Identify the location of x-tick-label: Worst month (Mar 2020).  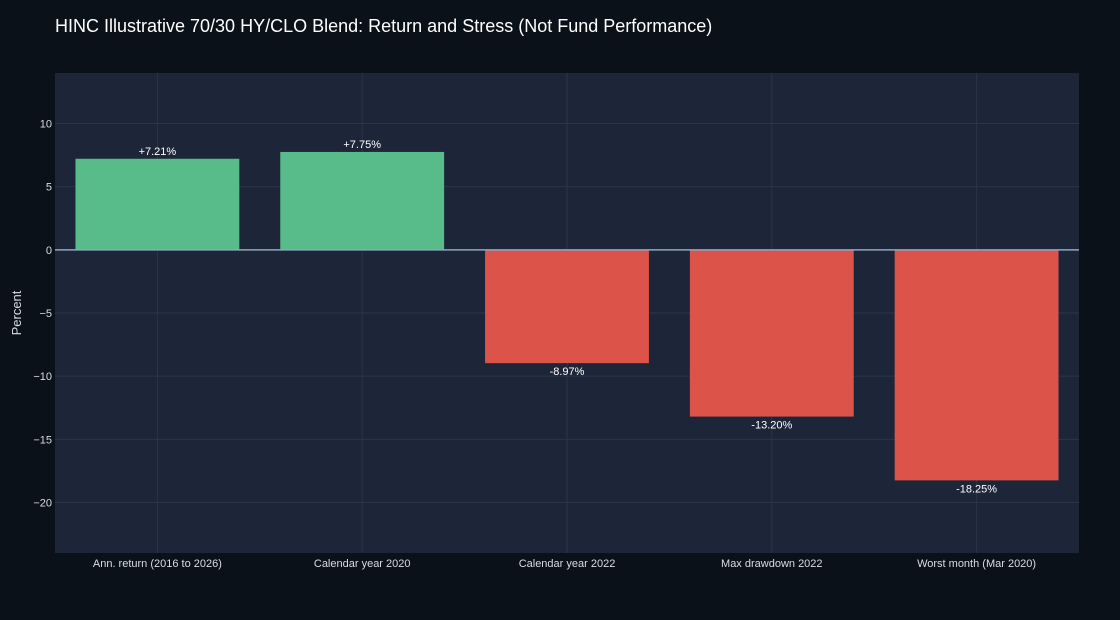
(976, 564).